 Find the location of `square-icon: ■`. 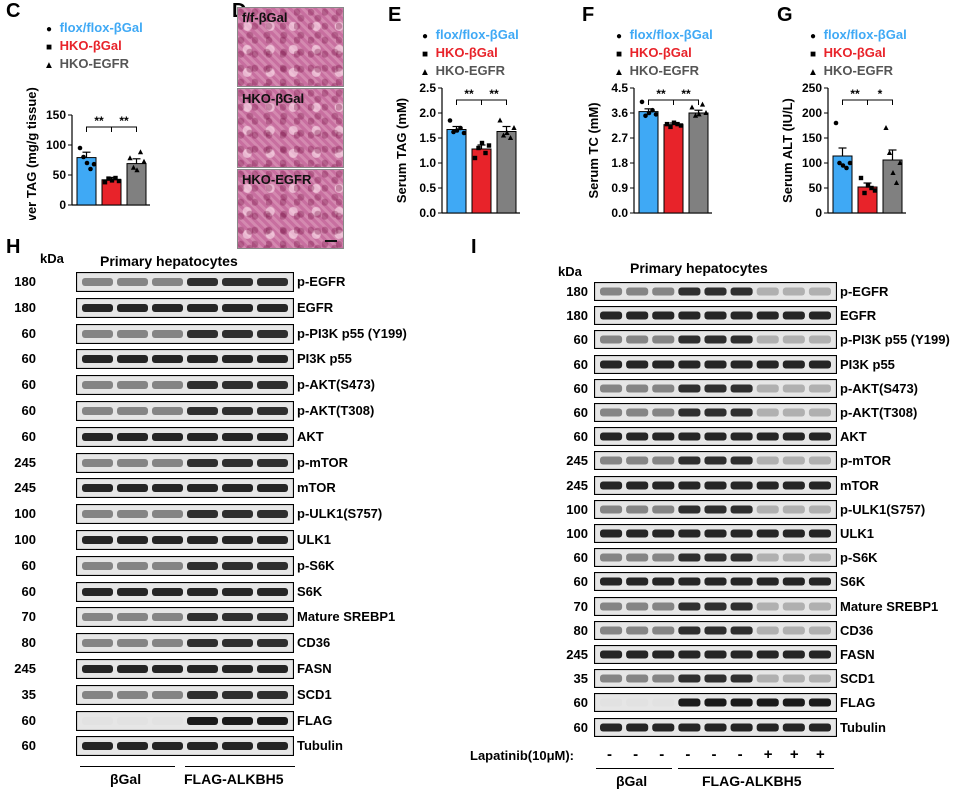

square-icon: ■ is located at coordinates (813, 54).